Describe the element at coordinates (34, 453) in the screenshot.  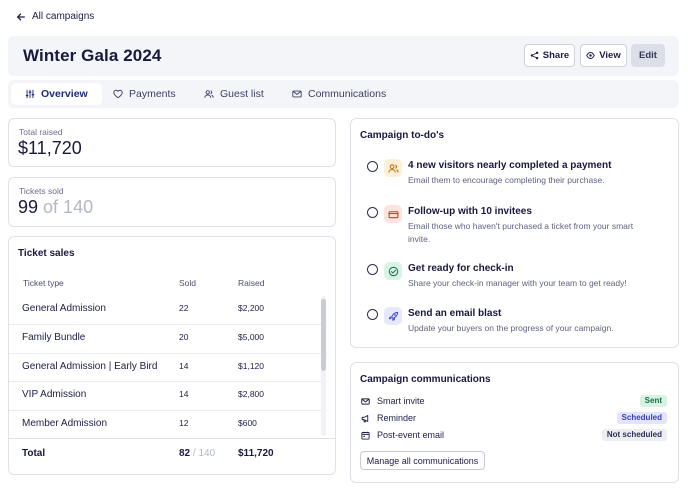
I see `total-label: Total` at that location.